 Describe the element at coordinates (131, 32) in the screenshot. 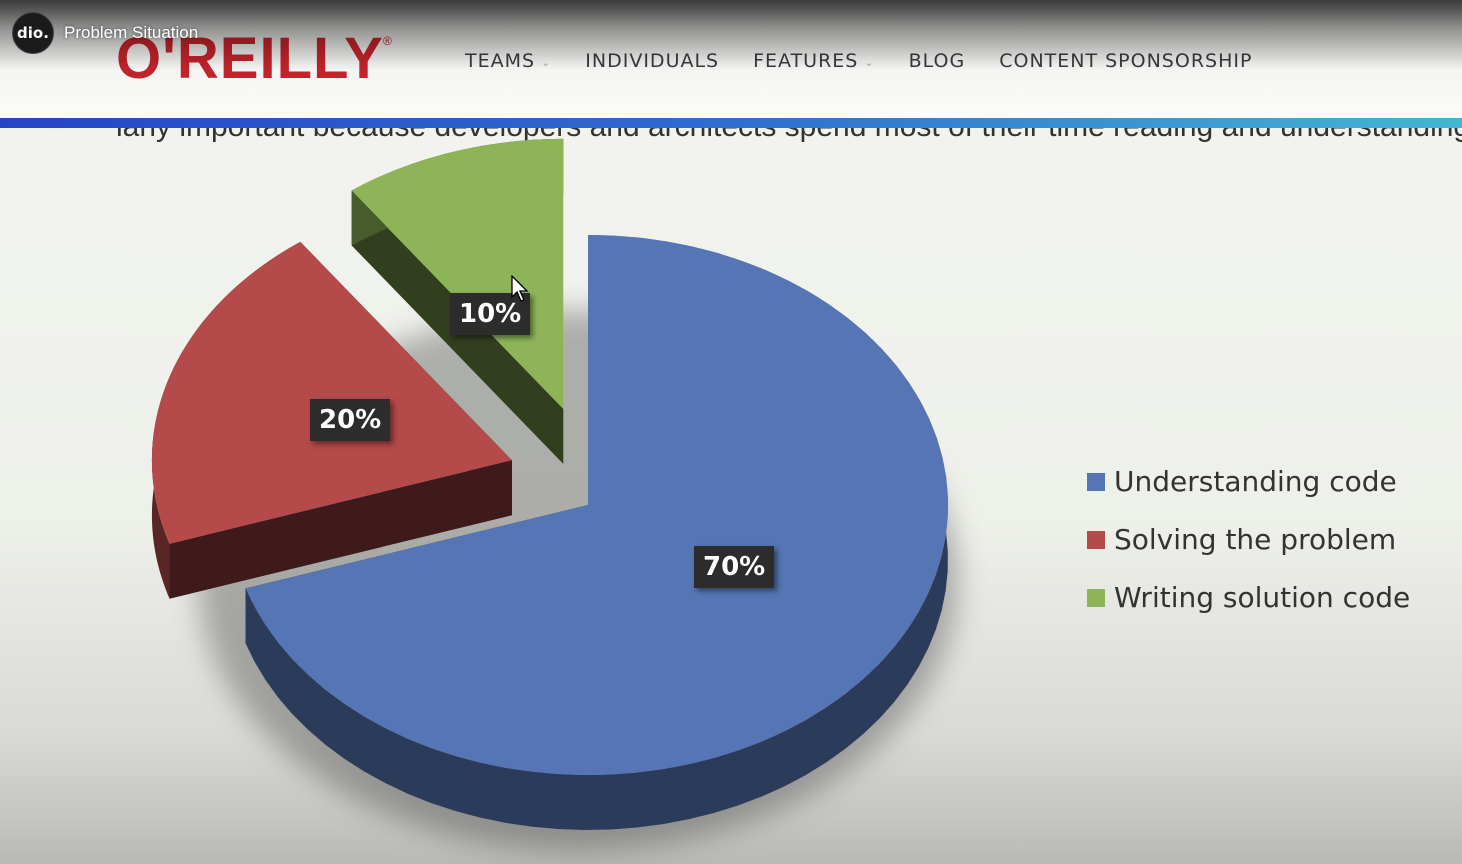

I see `video-title: Problem Situation` at that location.